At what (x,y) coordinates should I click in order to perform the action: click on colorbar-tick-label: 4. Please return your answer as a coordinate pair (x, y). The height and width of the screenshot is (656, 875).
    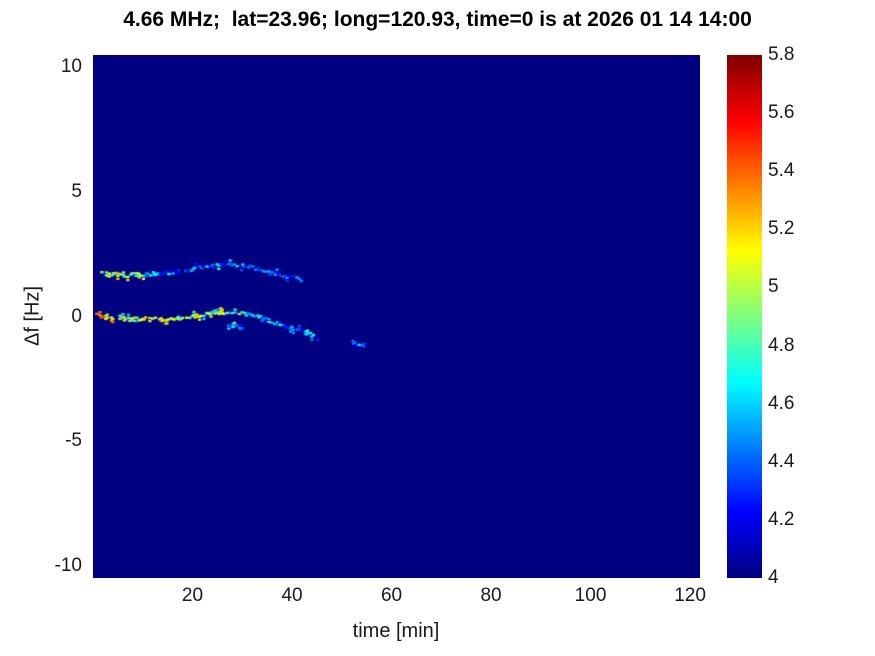
    Looking at the image, I should click on (773, 577).